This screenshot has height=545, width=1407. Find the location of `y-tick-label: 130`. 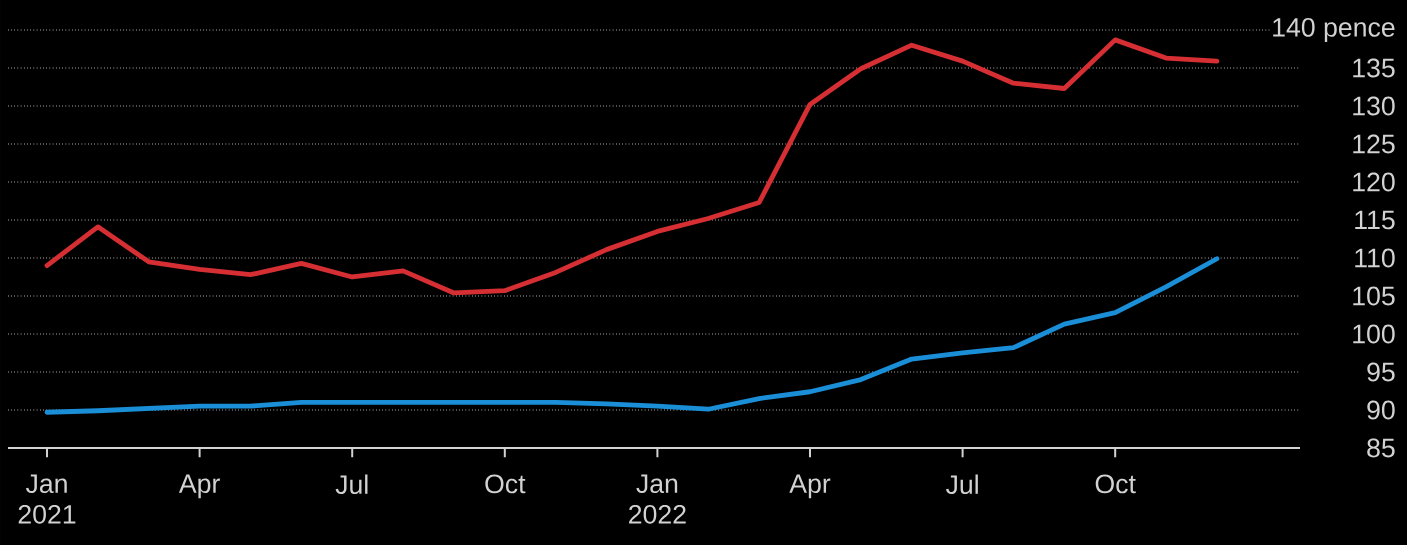

y-tick-label: 130 is located at coordinates (1374, 106).